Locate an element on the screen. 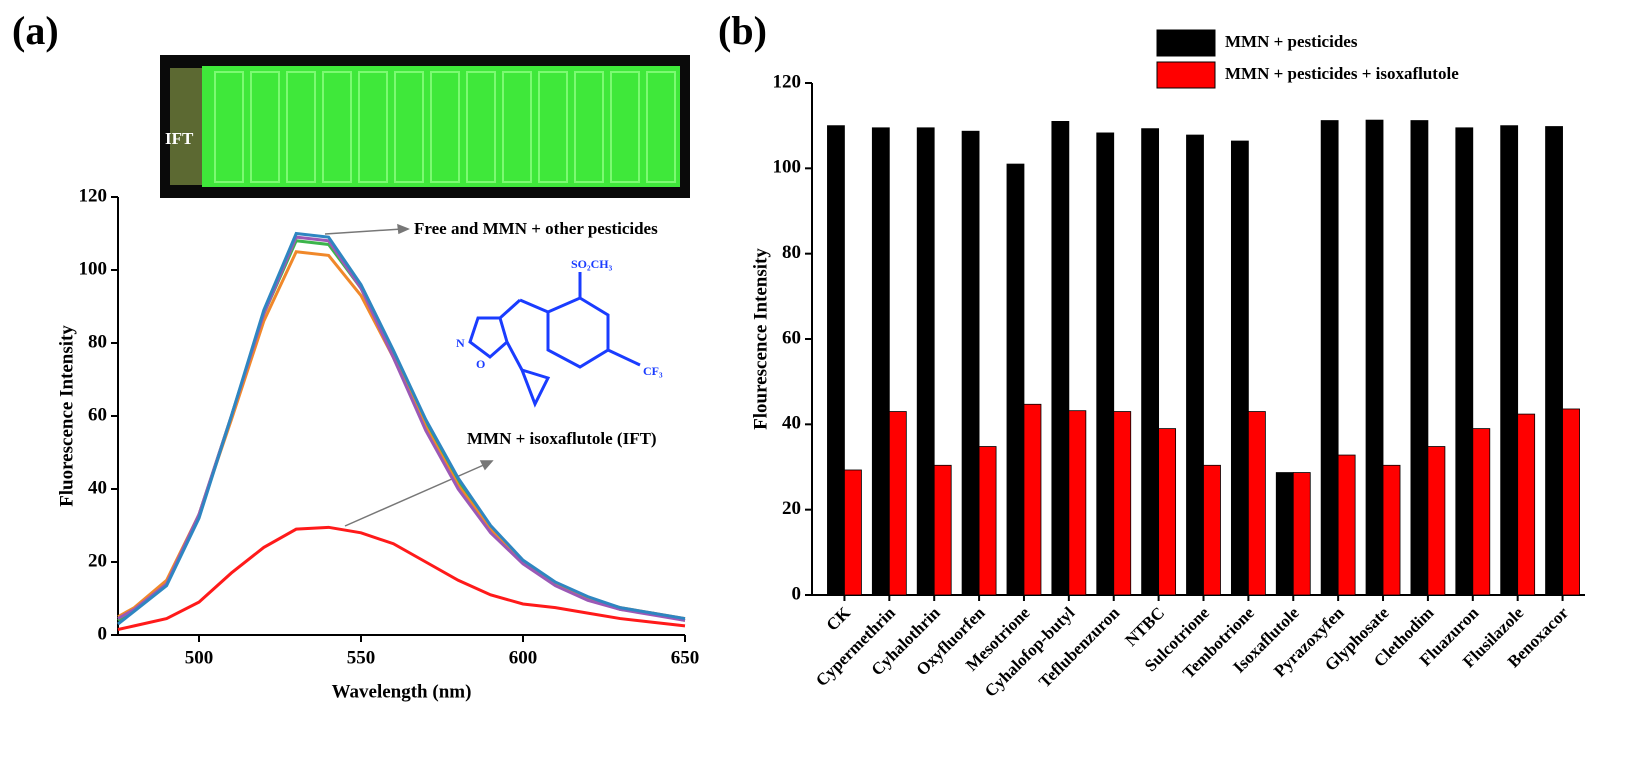  y-axis-label: Flourescence Intensity is located at coordinates (760, 339).